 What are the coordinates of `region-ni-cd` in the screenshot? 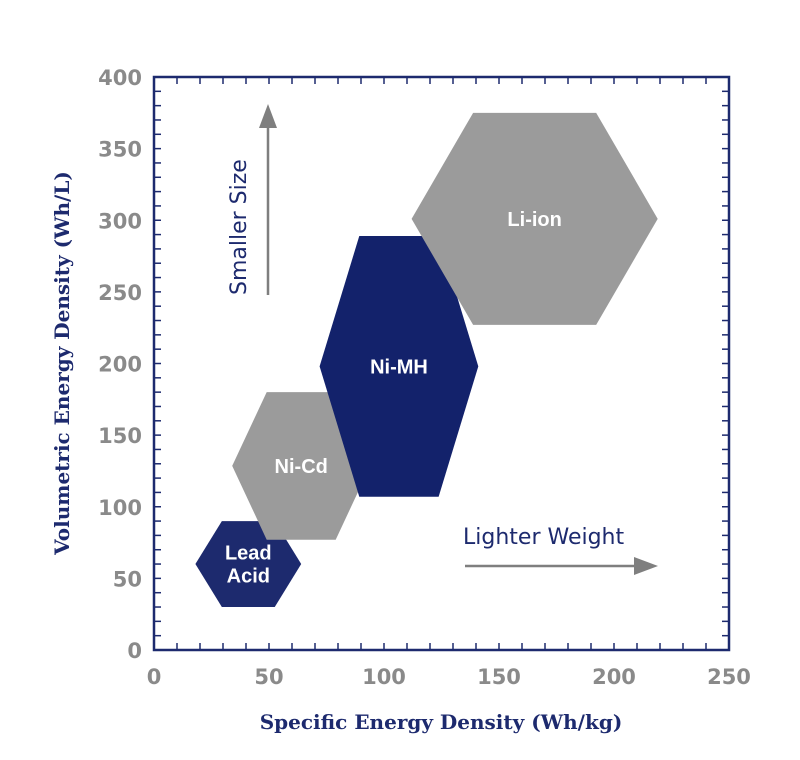 It's located at (301, 466).